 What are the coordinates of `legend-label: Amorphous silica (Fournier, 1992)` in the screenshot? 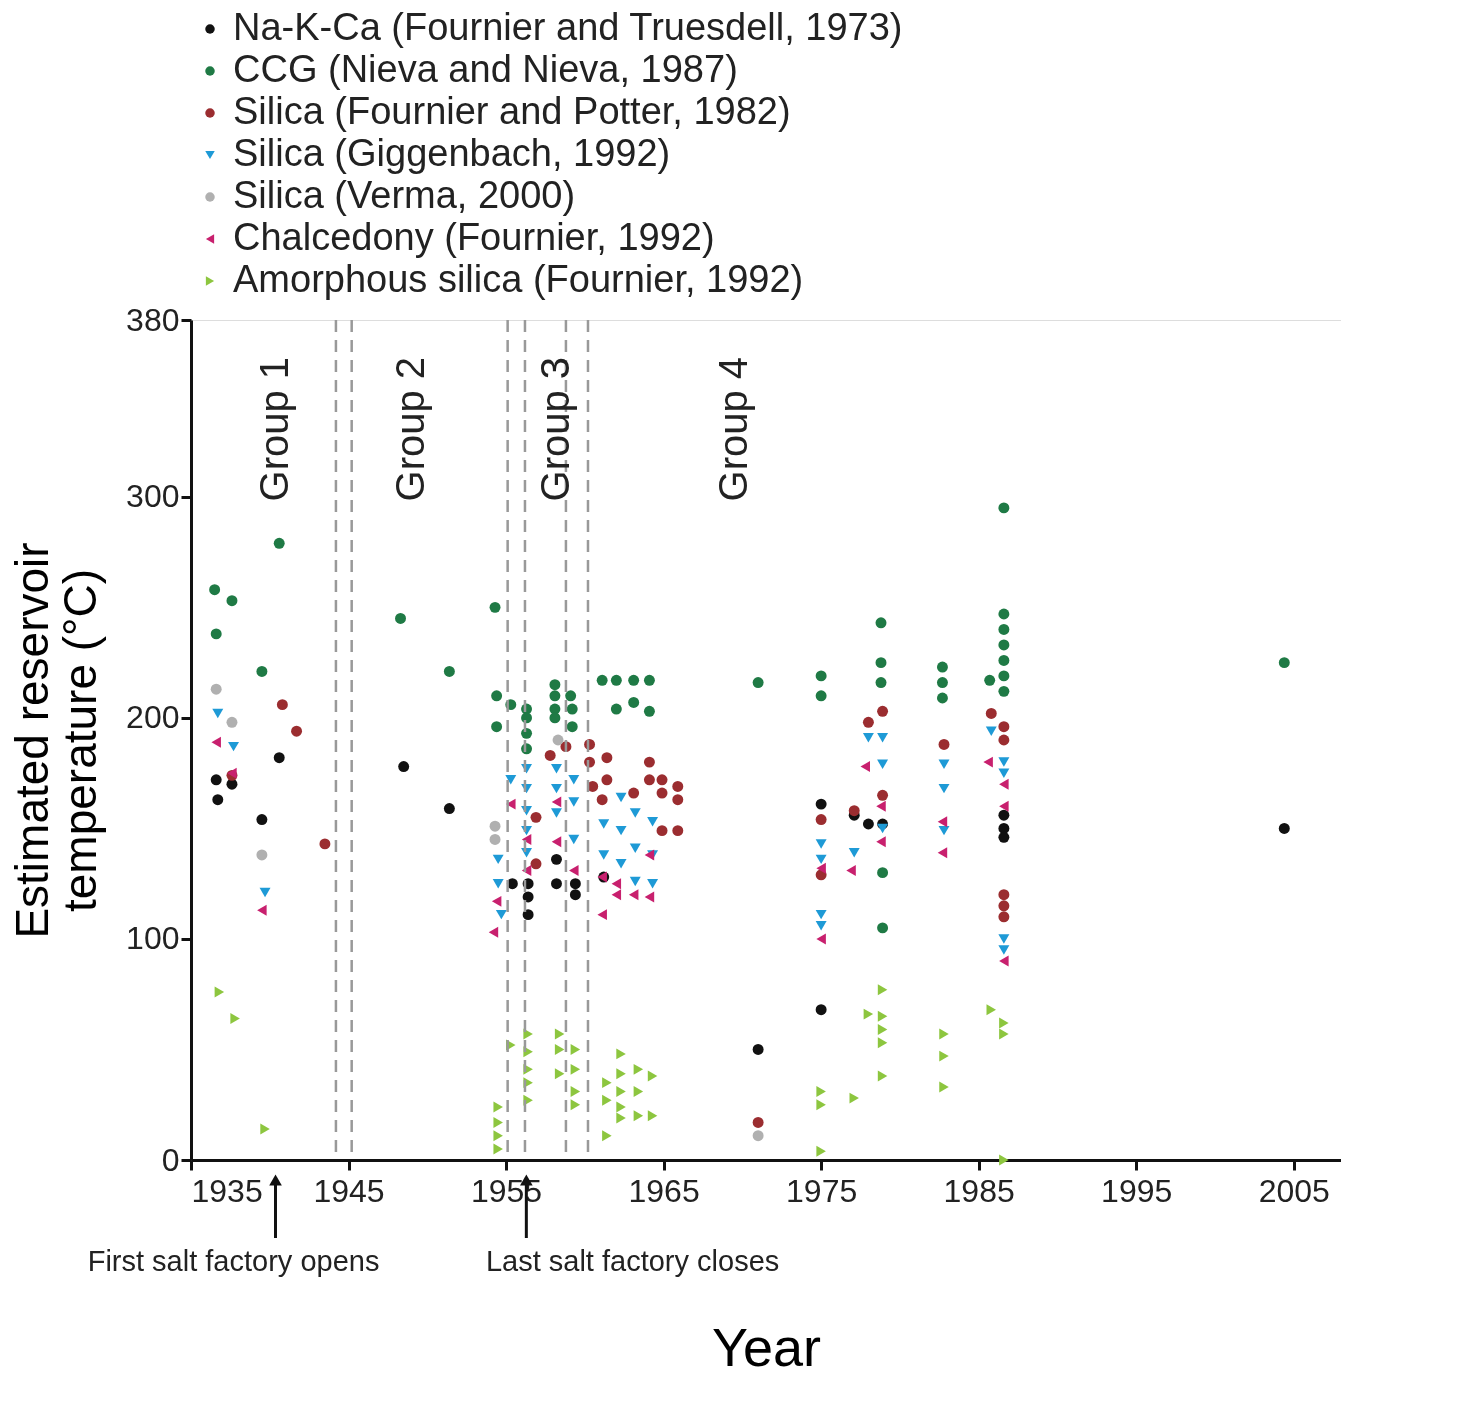 It's located at (518, 279).